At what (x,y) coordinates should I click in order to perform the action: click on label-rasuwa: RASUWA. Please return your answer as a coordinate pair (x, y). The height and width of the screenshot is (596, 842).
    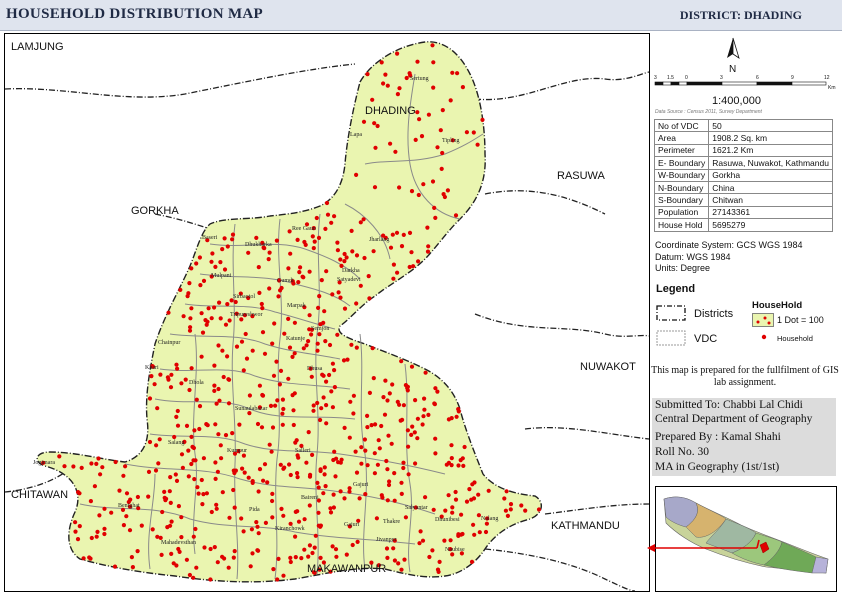
    Looking at the image, I should click on (581, 176).